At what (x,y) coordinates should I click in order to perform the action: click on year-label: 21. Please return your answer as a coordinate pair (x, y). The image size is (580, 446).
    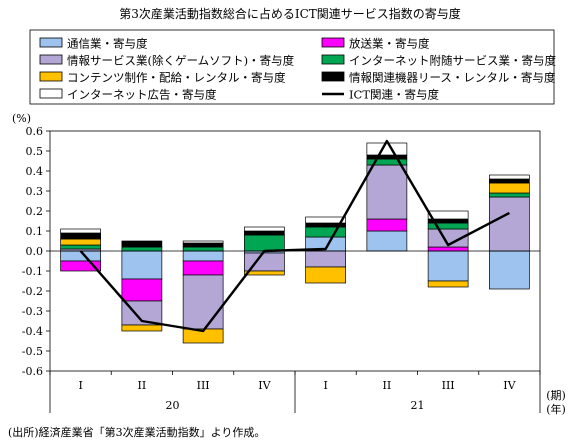
    Looking at the image, I should click on (418, 405).